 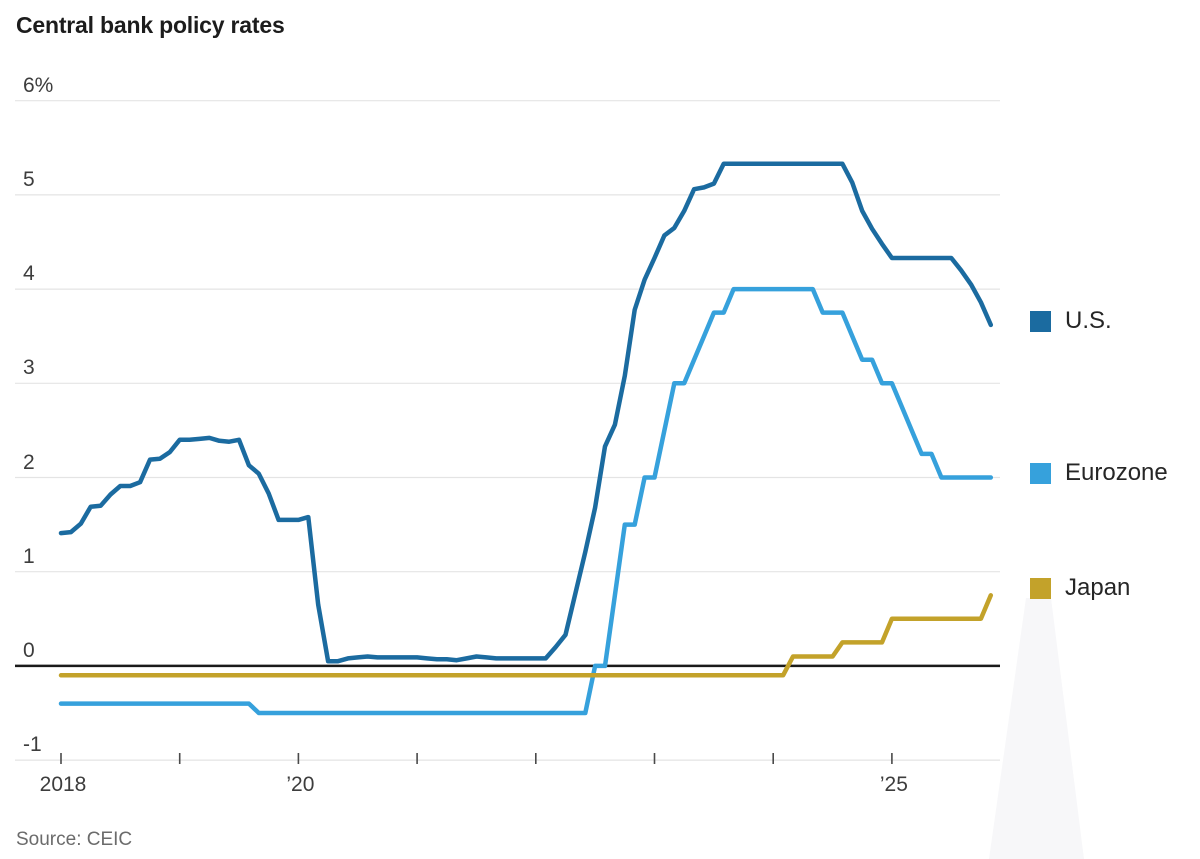 I want to click on japan-line, so click(x=526, y=635).